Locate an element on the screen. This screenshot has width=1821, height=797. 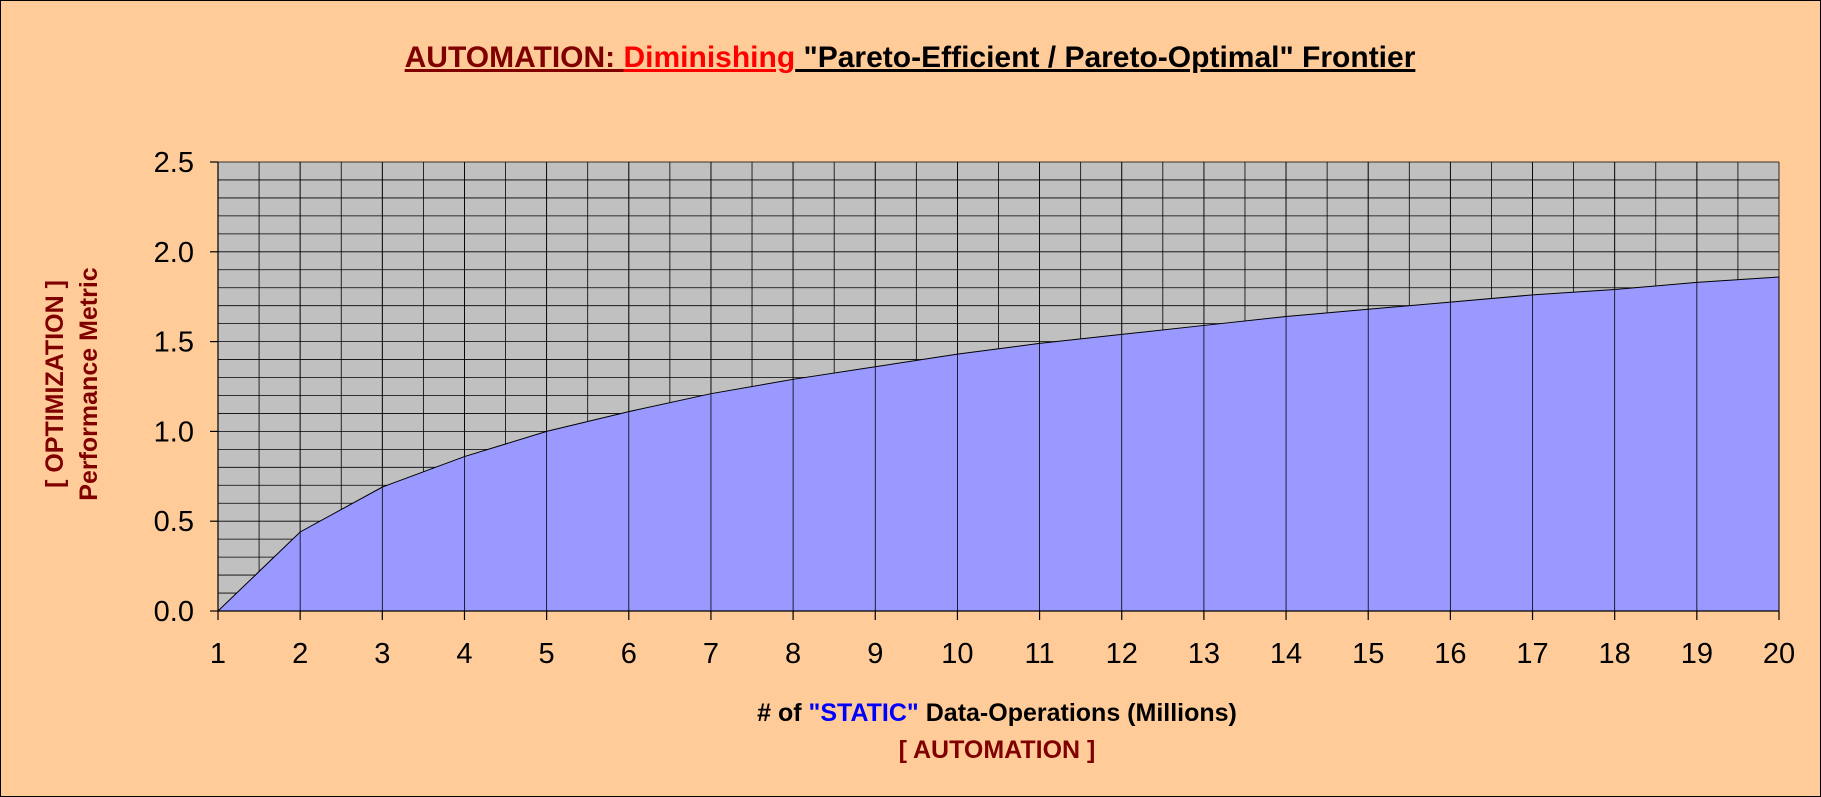
x-axis-title: # of "STATIC" Data-Operations (Millions) is located at coordinates (997, 713).